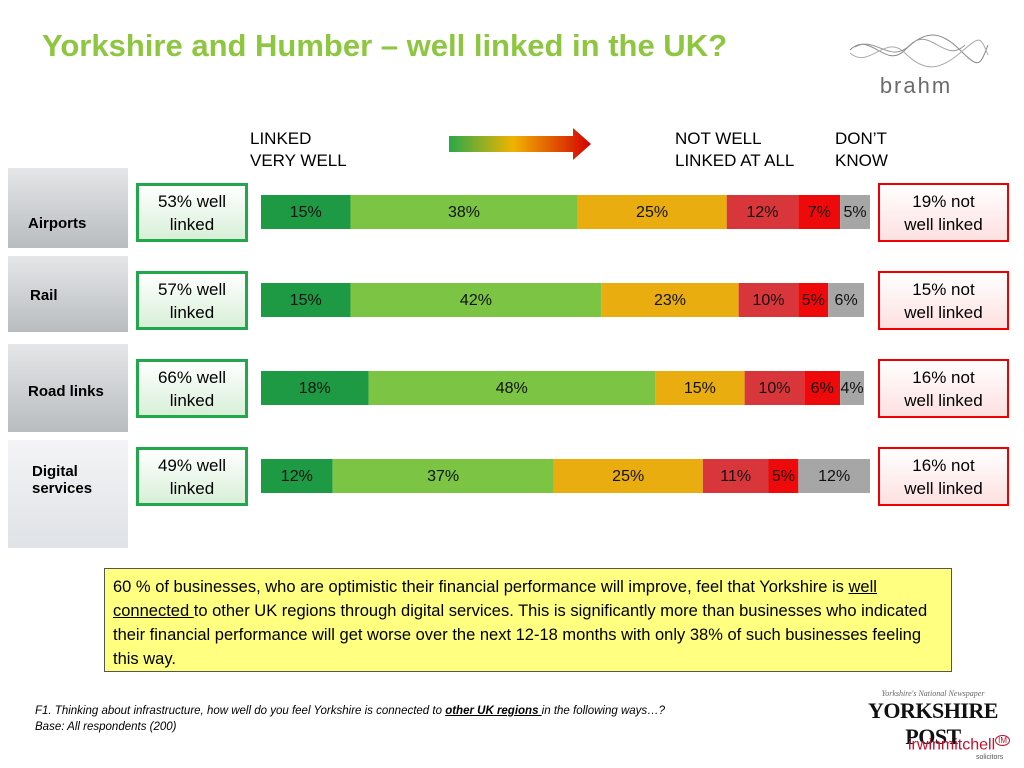 This screenshot has height=768, width=1024. I want to click on value-label: 38%, so click(464, 212).